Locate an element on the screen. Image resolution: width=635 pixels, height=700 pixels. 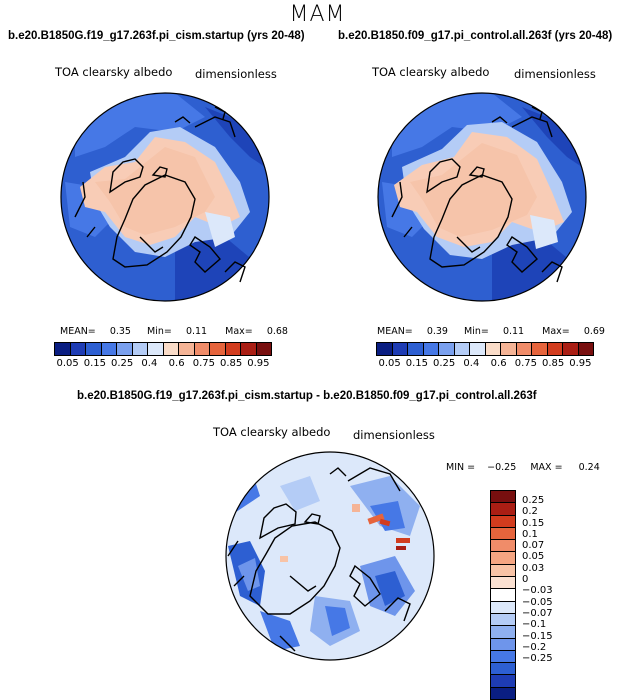
panel-3-colorbar-tick-label: 0.15 is located at coordinates (533, 523).